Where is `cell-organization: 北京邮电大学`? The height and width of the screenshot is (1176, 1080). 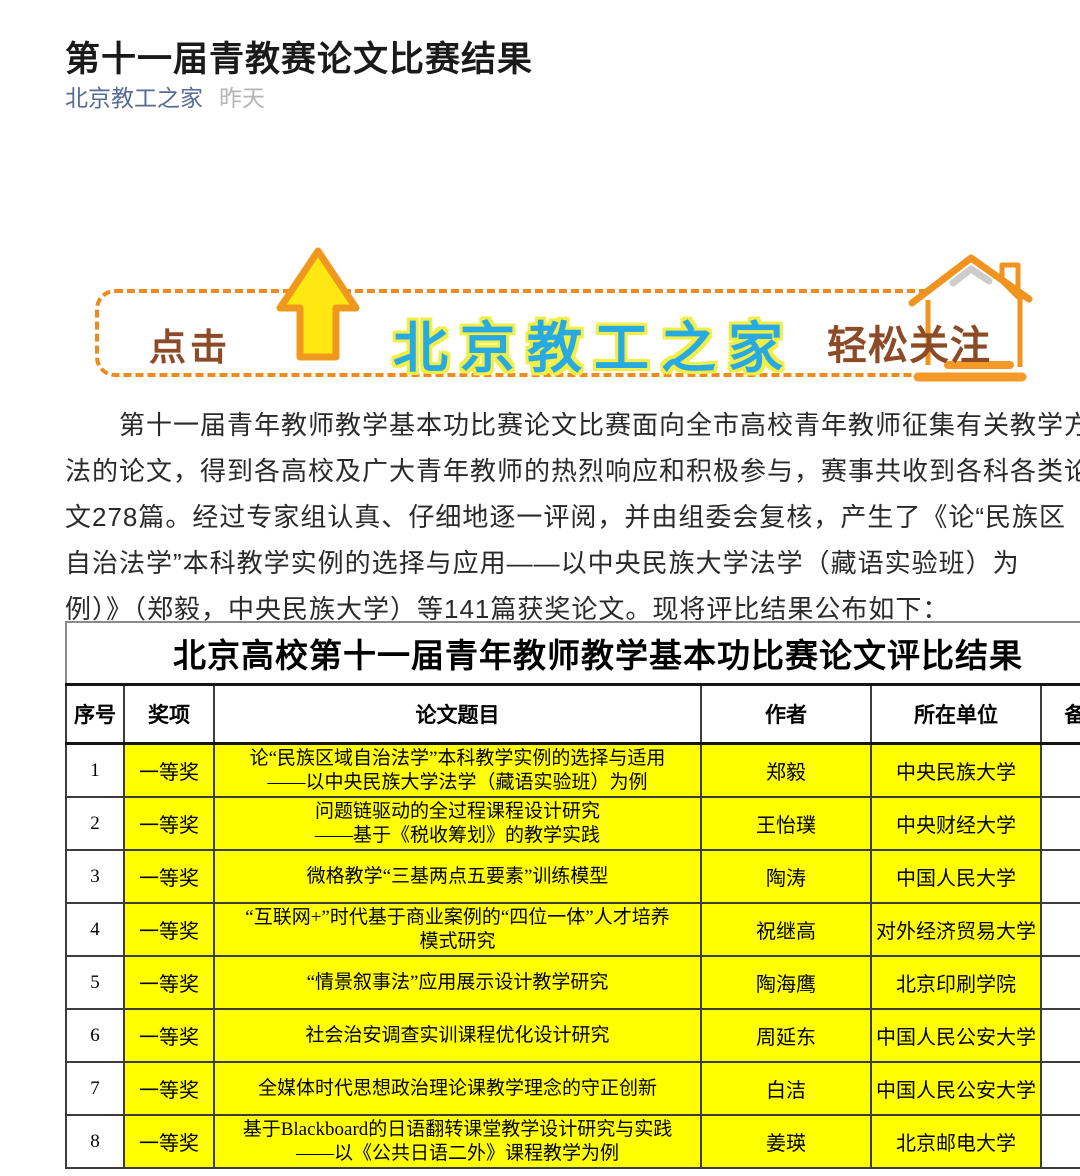 cell-organization: 北京邮电大学 is located at coordinates (956, 1141).